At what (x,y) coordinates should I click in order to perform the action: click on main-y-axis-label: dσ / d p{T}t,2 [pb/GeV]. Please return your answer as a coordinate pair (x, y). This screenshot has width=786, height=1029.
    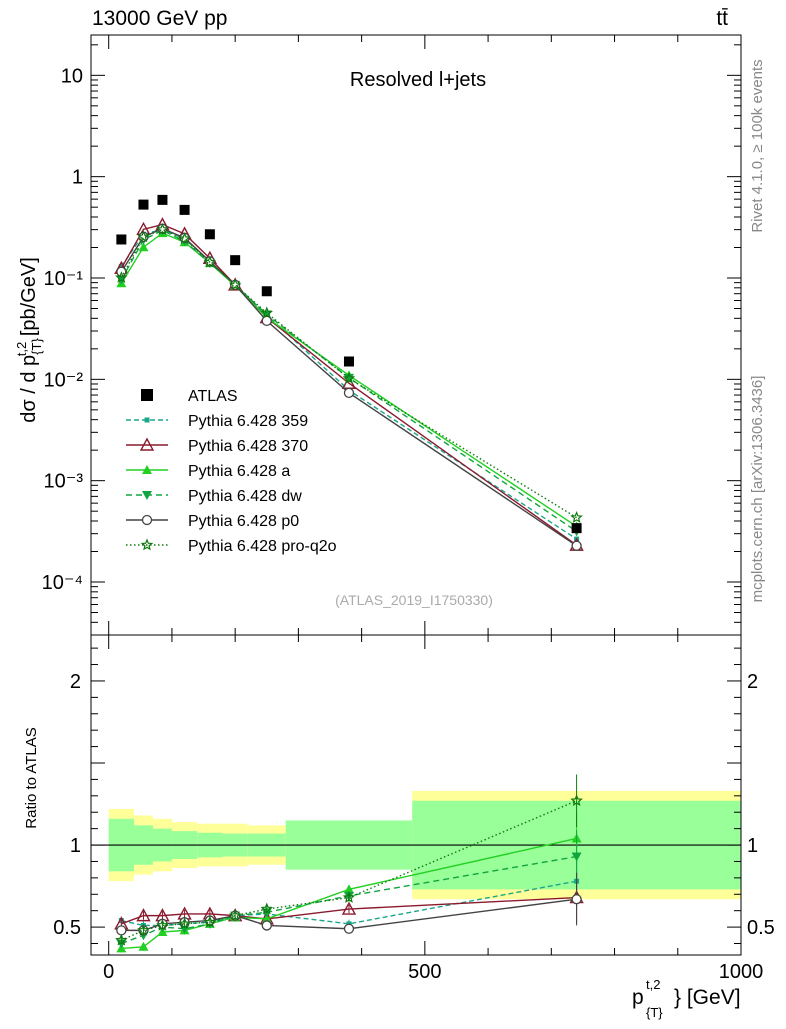
    Looking at the image, I should click on (29, 340).